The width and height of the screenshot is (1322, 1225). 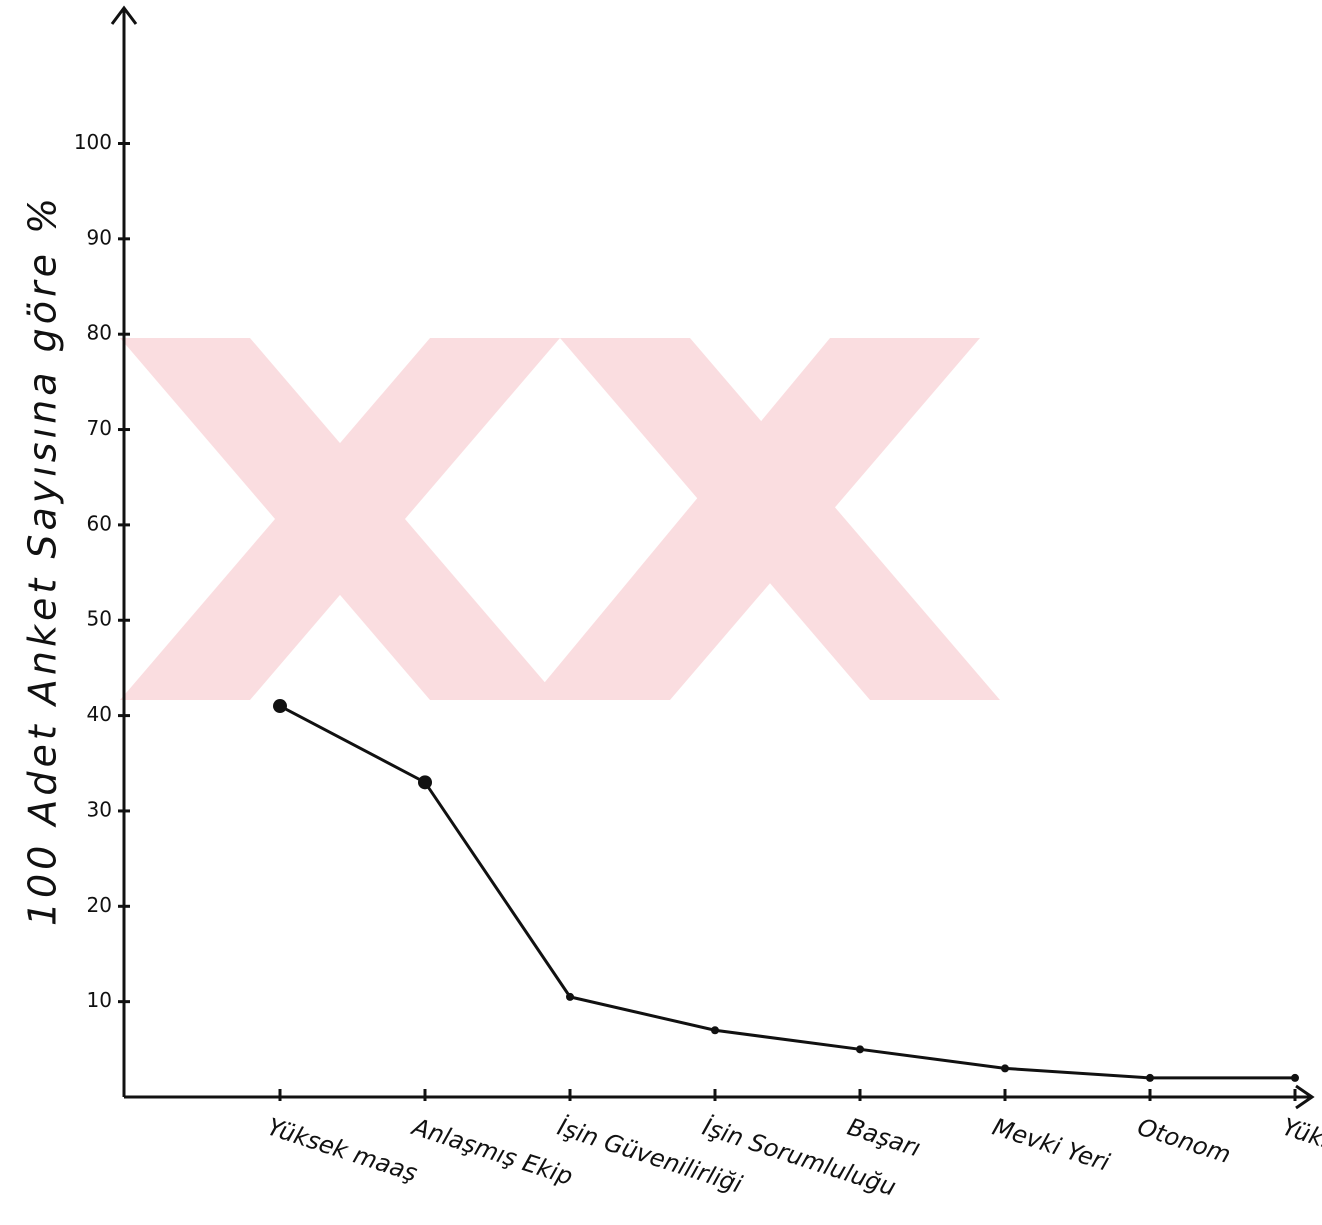 I want to click on x-tick-label: Yüksek maaş, so click(x=342, y=1150).